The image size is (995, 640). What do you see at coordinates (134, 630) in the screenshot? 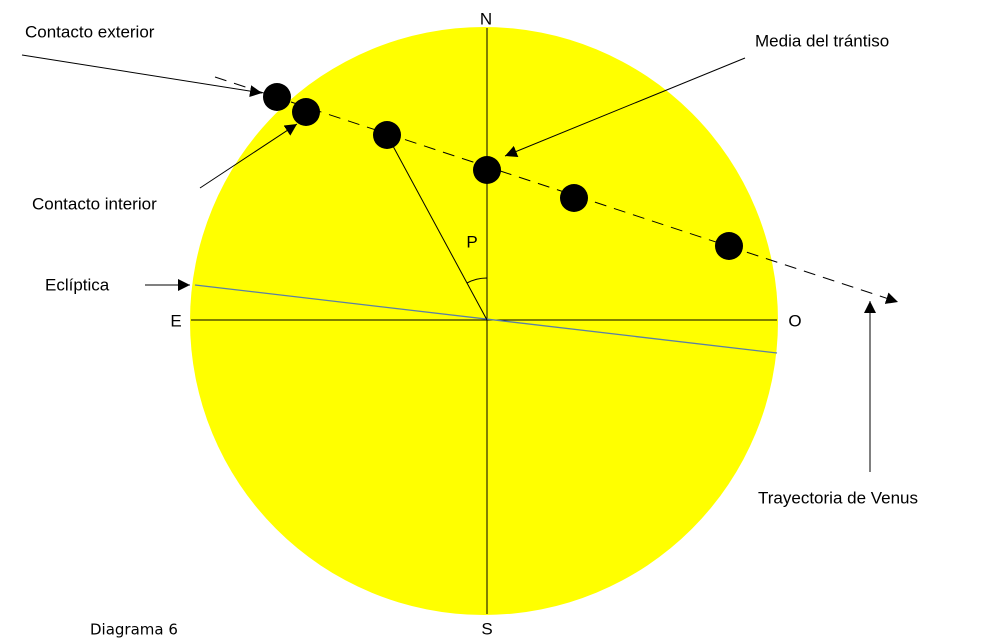
I see `caption: Diagrama 6` at bounding box center [134, 630].